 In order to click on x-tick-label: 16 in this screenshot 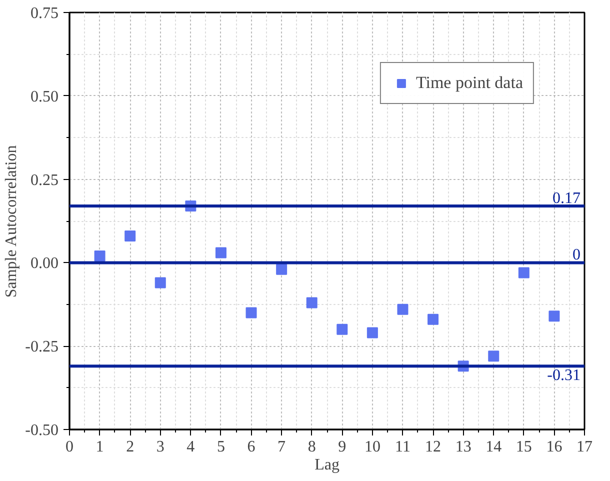, I will do `click(554, 447)`.